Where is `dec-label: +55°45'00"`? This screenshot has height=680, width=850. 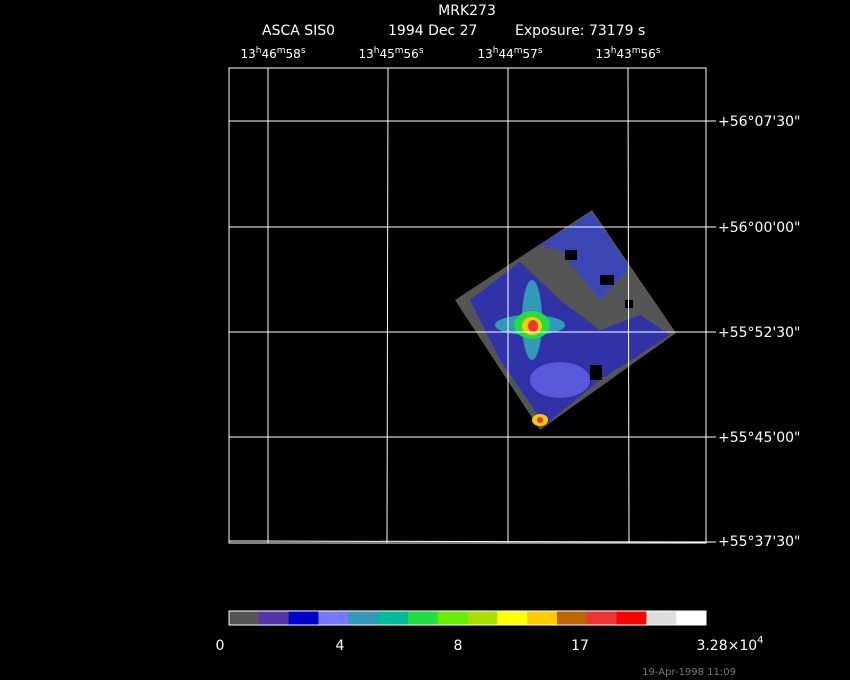
dec-label: +55°45'00" is located at coordinates (759, 438).